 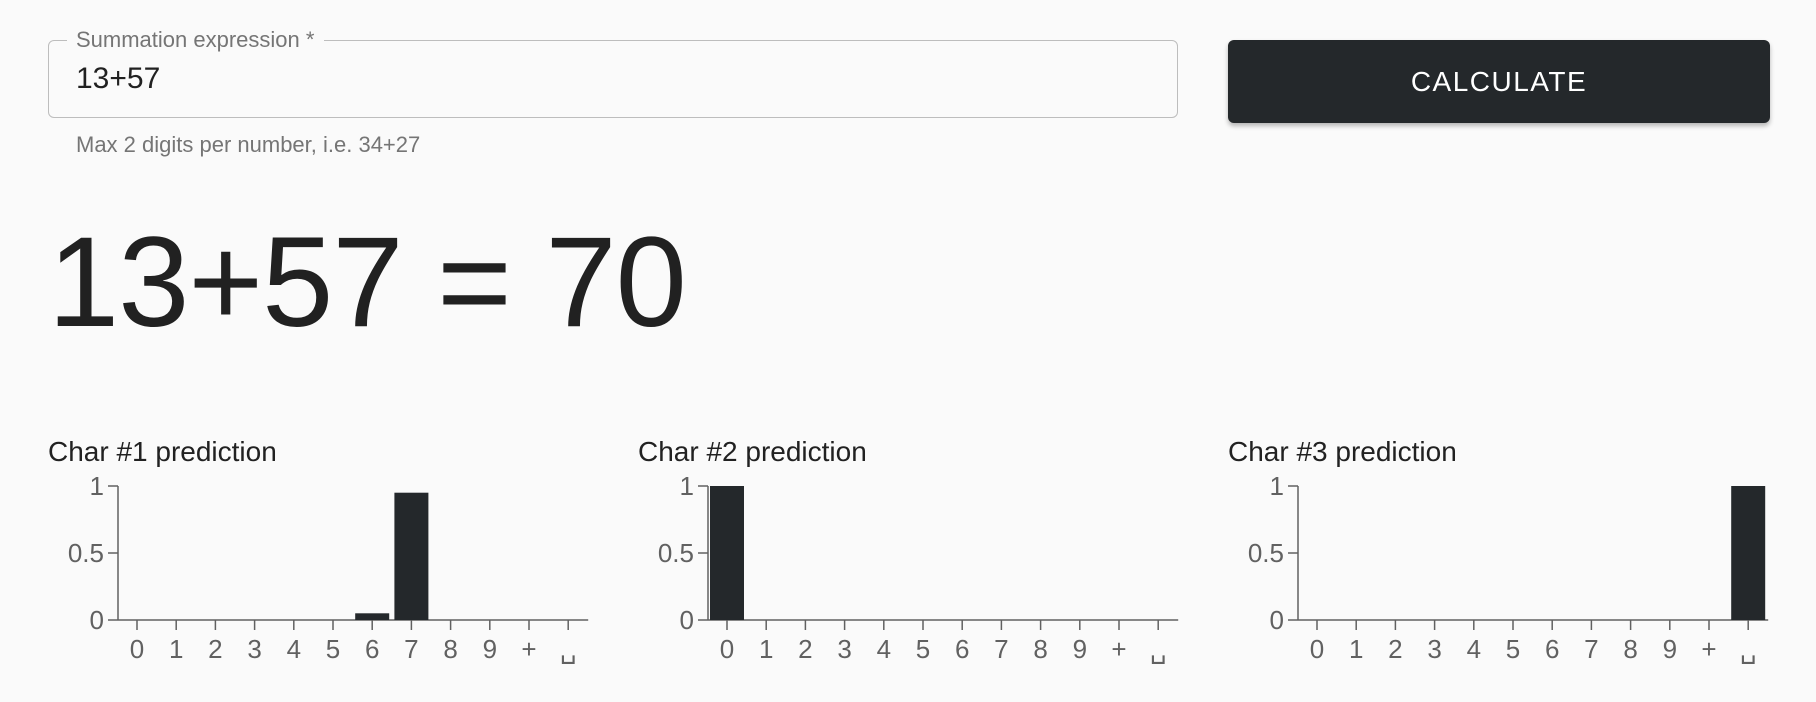 I want to click on result-text: 13+57 = 70, so click(x=367, y=282).